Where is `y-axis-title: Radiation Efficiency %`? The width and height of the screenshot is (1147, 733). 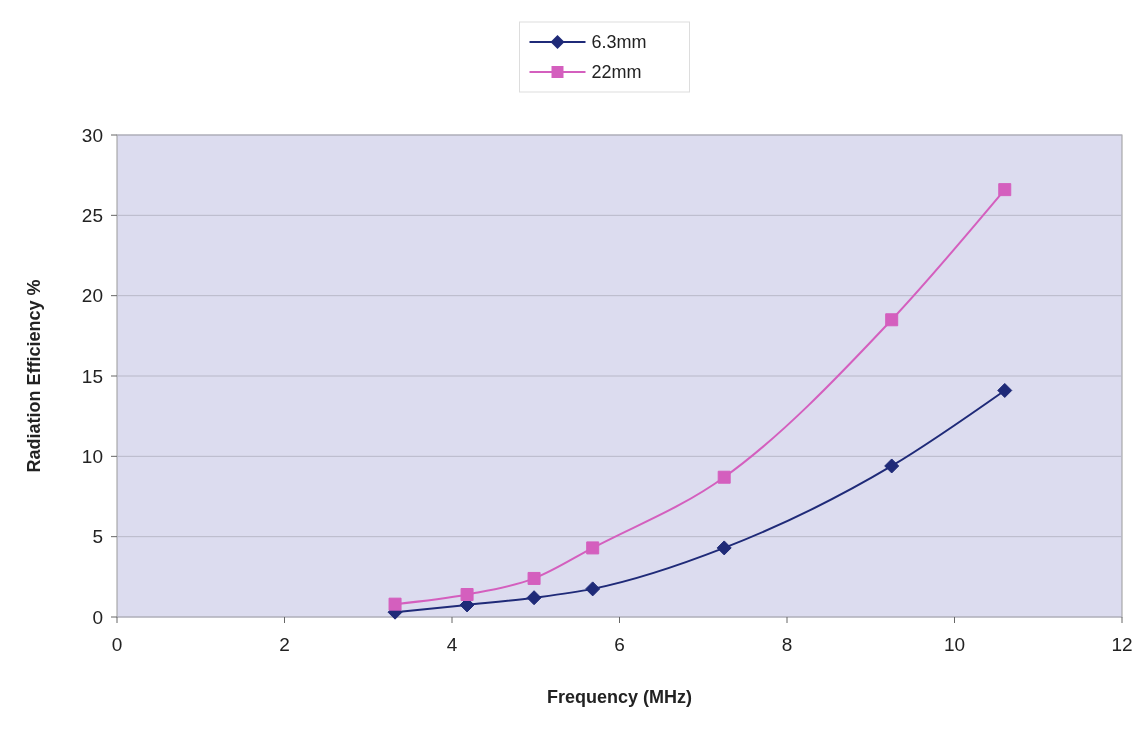
y-axis-title: Radiation Efficiency % is located at coordinates (34, 376).